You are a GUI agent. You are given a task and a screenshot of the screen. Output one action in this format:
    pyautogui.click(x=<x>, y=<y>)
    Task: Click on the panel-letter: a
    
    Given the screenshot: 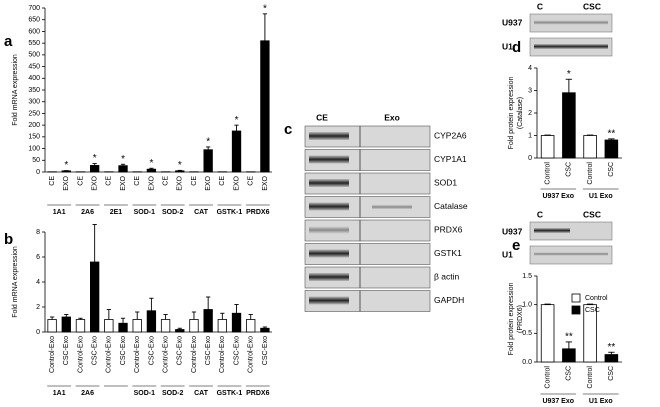 What is the action you would take?
    pyautogui.click(x=8, y=41)
    